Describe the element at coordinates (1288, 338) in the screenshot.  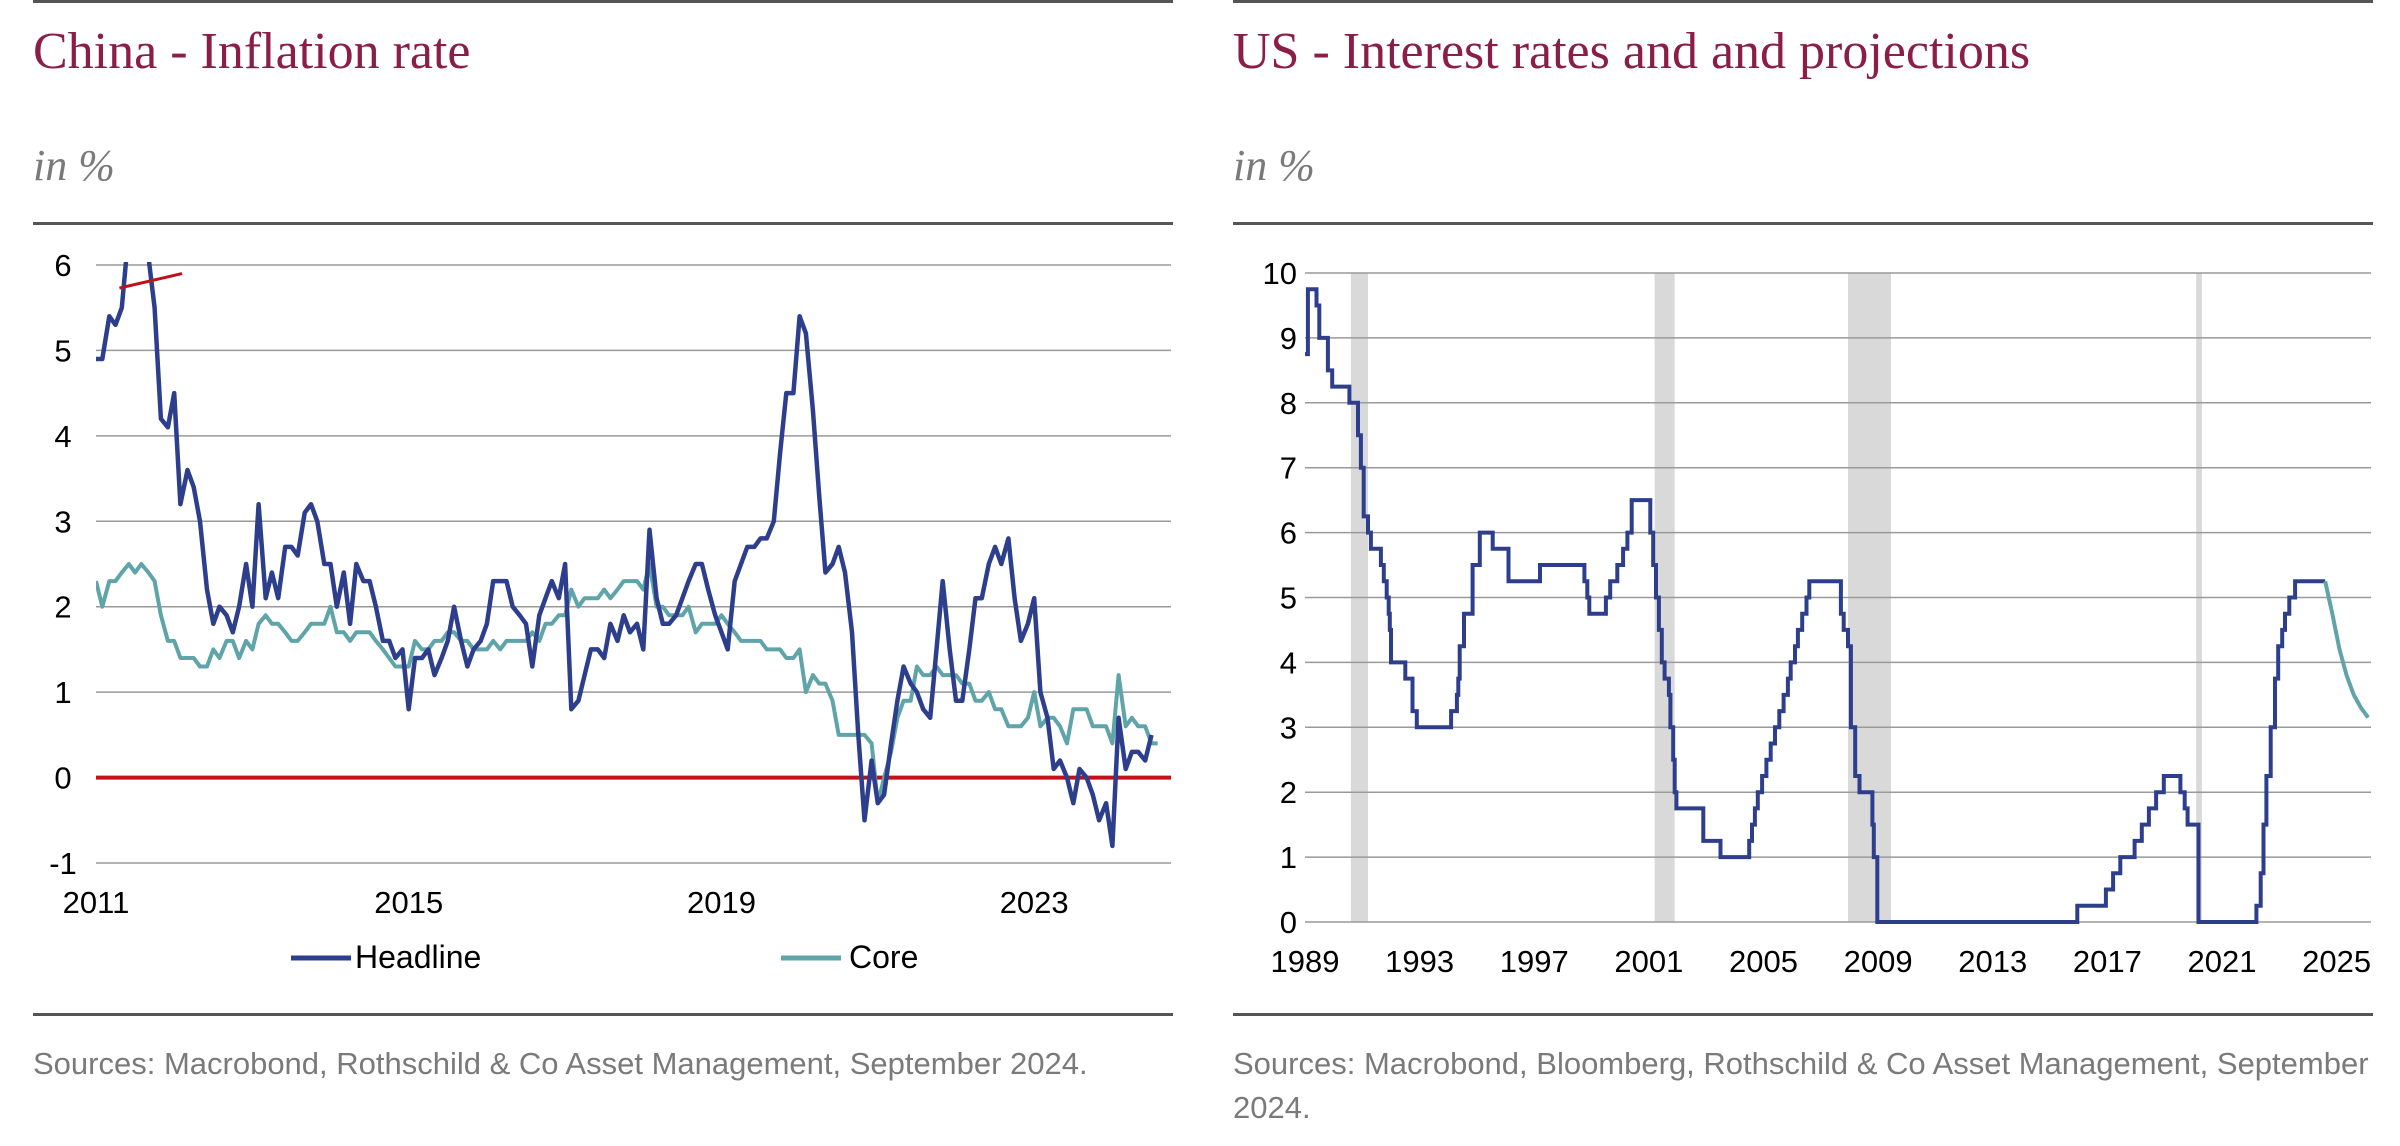
I see `y-tick-label: 9` at that location.